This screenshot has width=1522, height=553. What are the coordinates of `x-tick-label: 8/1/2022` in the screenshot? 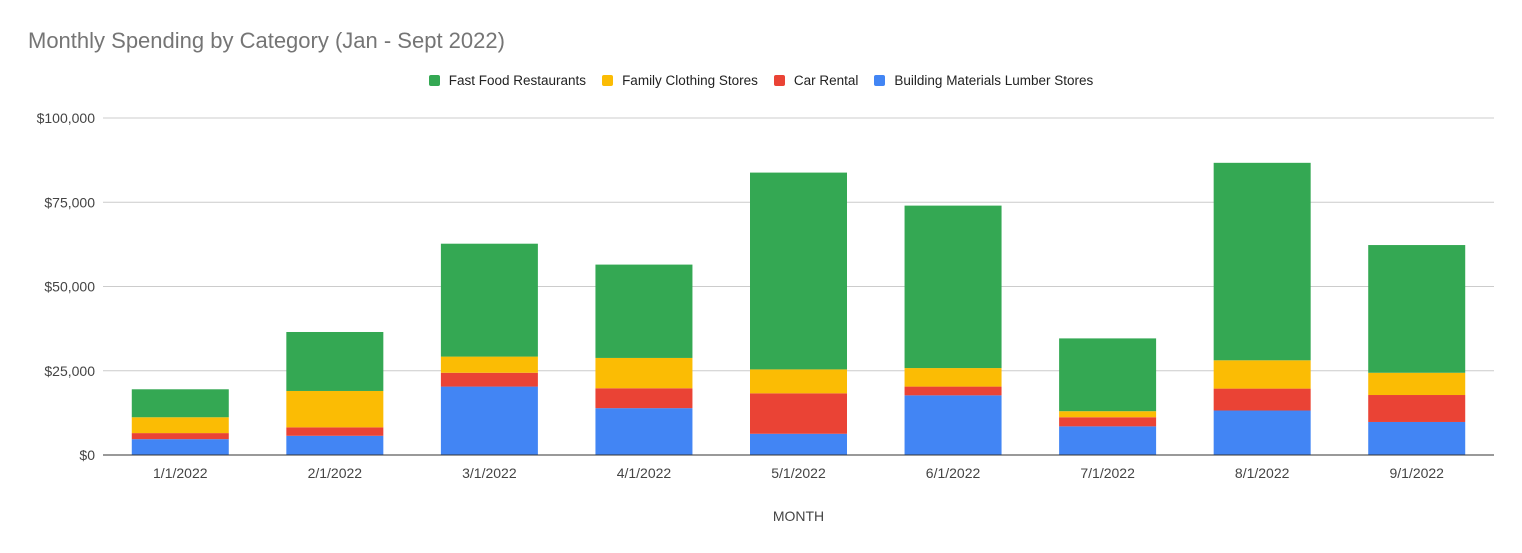 It's located at (1262, 473).